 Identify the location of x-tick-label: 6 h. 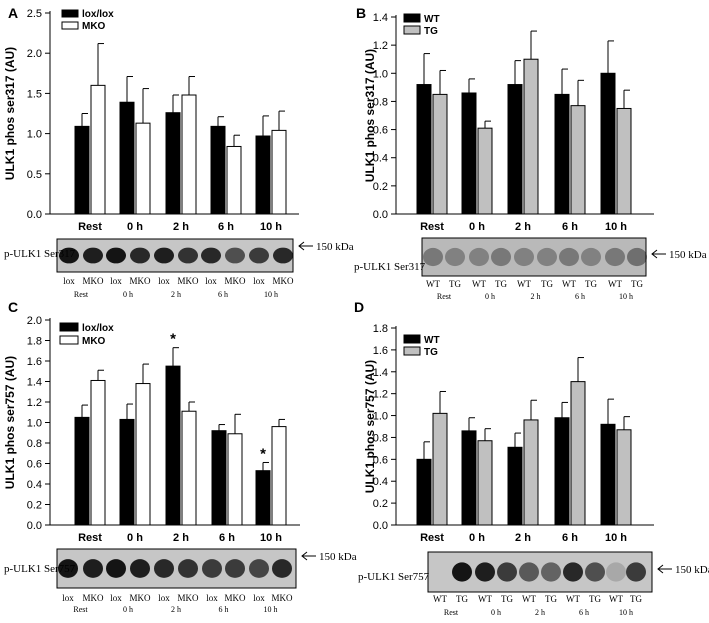
(226, 227).